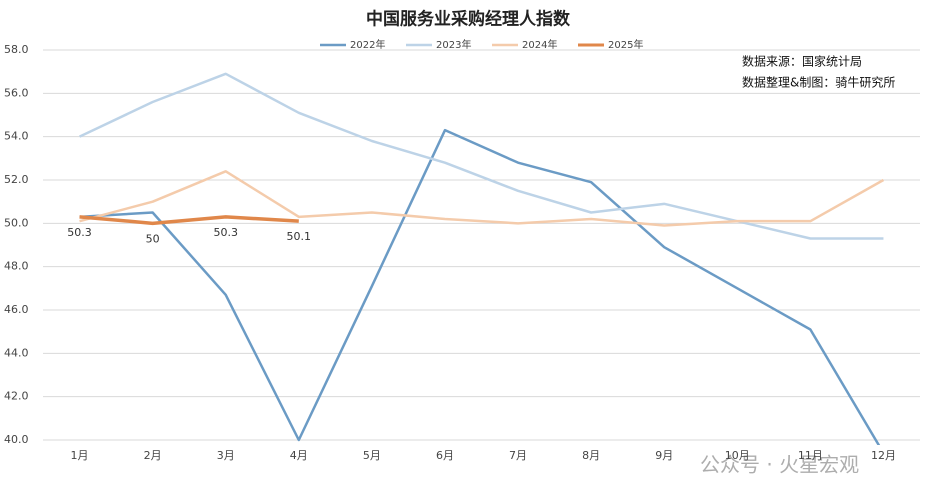 This screenshot has height=504, width=936. What do you see at coordinates (802, 61) in the screenshot?
I see `annotation: 数据来源：国家统计局` at bounding box center [802, 61].